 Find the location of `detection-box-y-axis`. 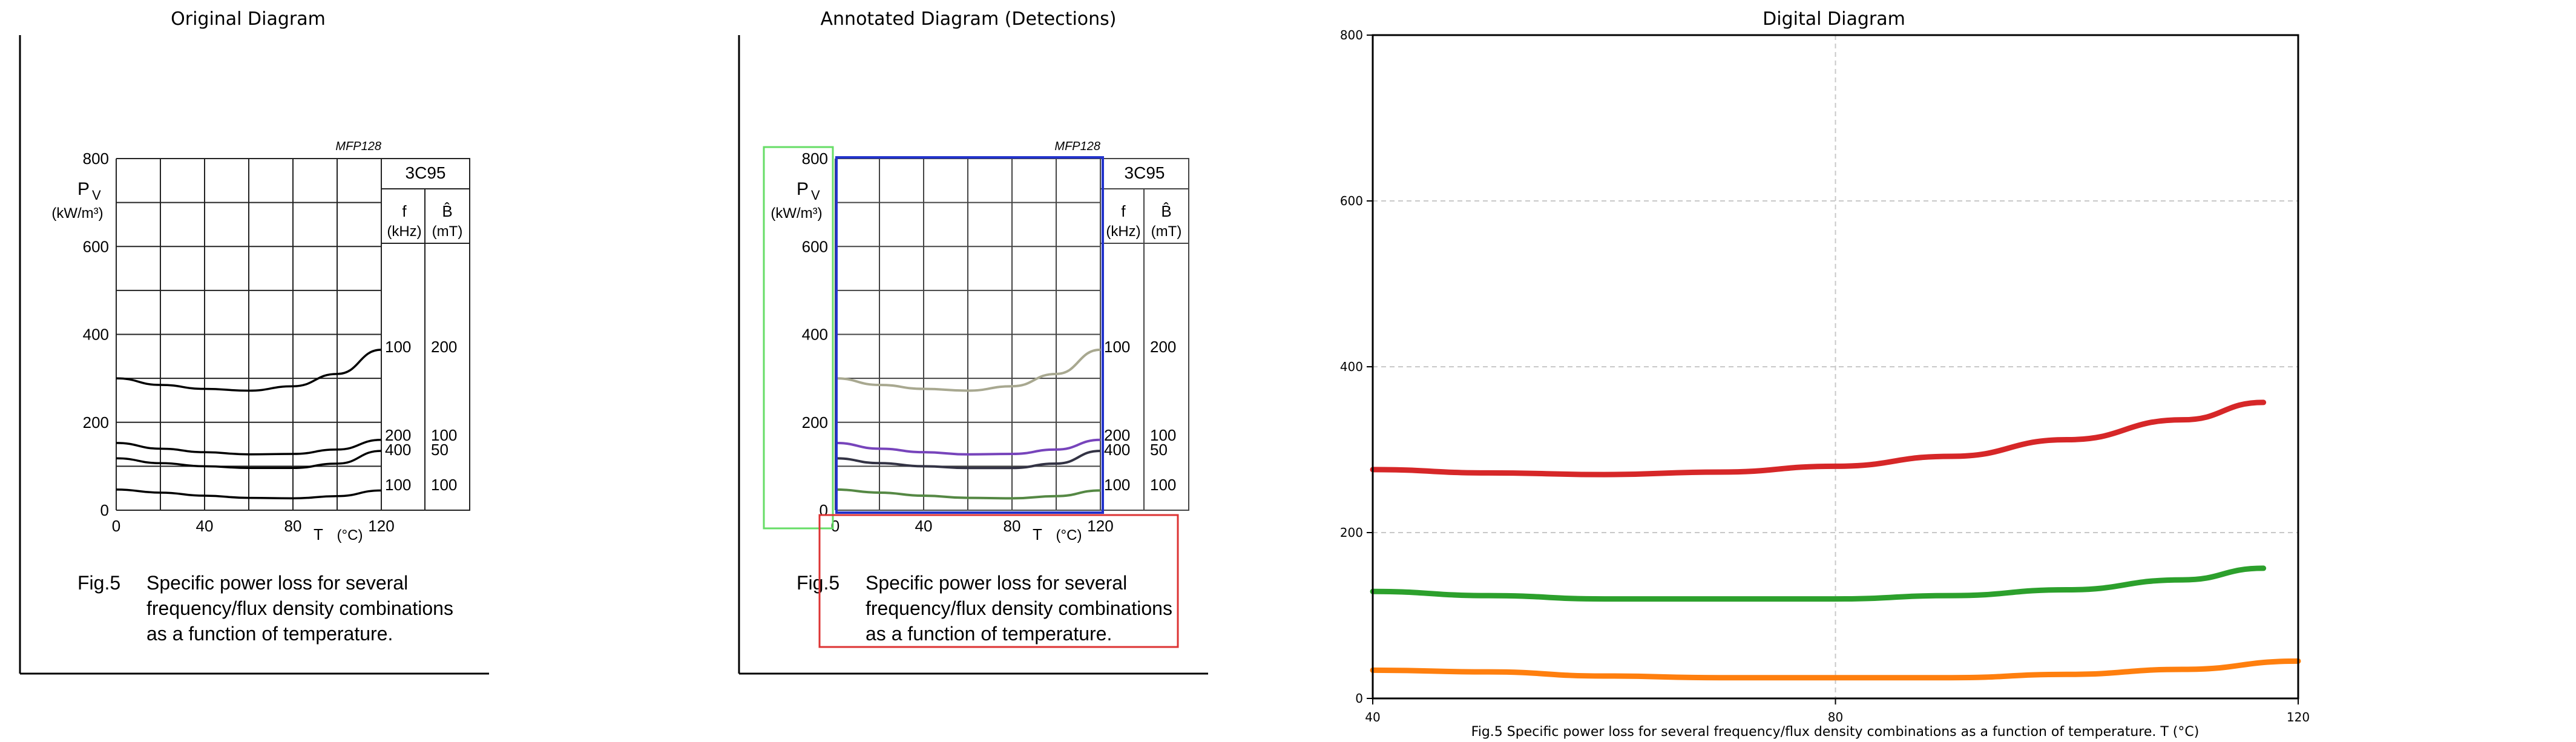

detection-box-y-axis is located at coordinates (798, 338).